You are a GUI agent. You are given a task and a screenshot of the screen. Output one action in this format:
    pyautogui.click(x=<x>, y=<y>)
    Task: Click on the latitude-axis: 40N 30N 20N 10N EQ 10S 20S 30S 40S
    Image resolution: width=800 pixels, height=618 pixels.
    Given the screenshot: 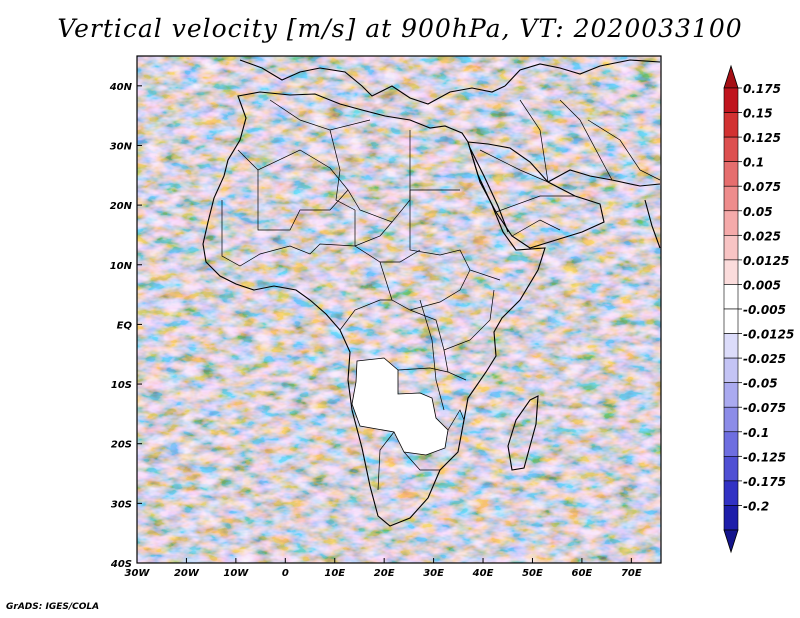 What is the action you would take?
    pyautogui.click(x=125, y=326)
    